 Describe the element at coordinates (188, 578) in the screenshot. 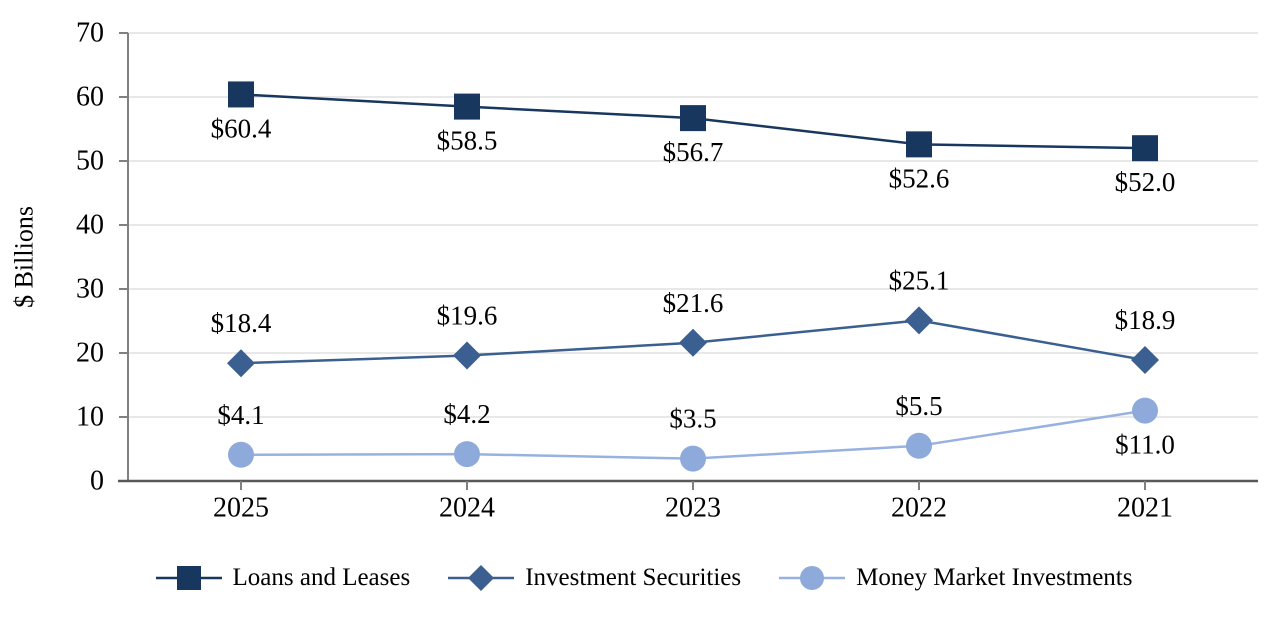

I see `legend-square-marker-icon` at that location.